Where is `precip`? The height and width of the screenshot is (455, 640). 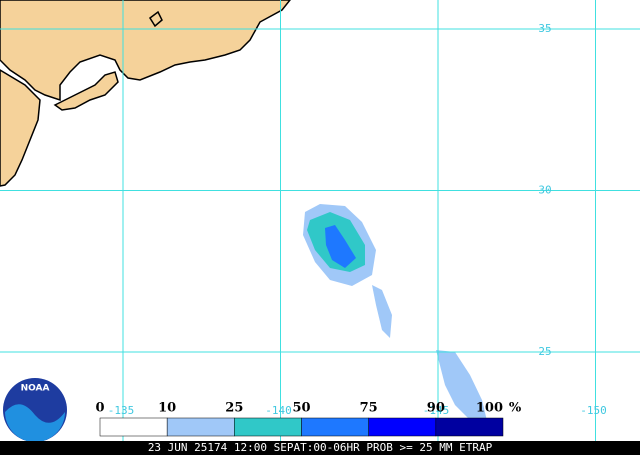 precip is located at coordinates (395, 314).